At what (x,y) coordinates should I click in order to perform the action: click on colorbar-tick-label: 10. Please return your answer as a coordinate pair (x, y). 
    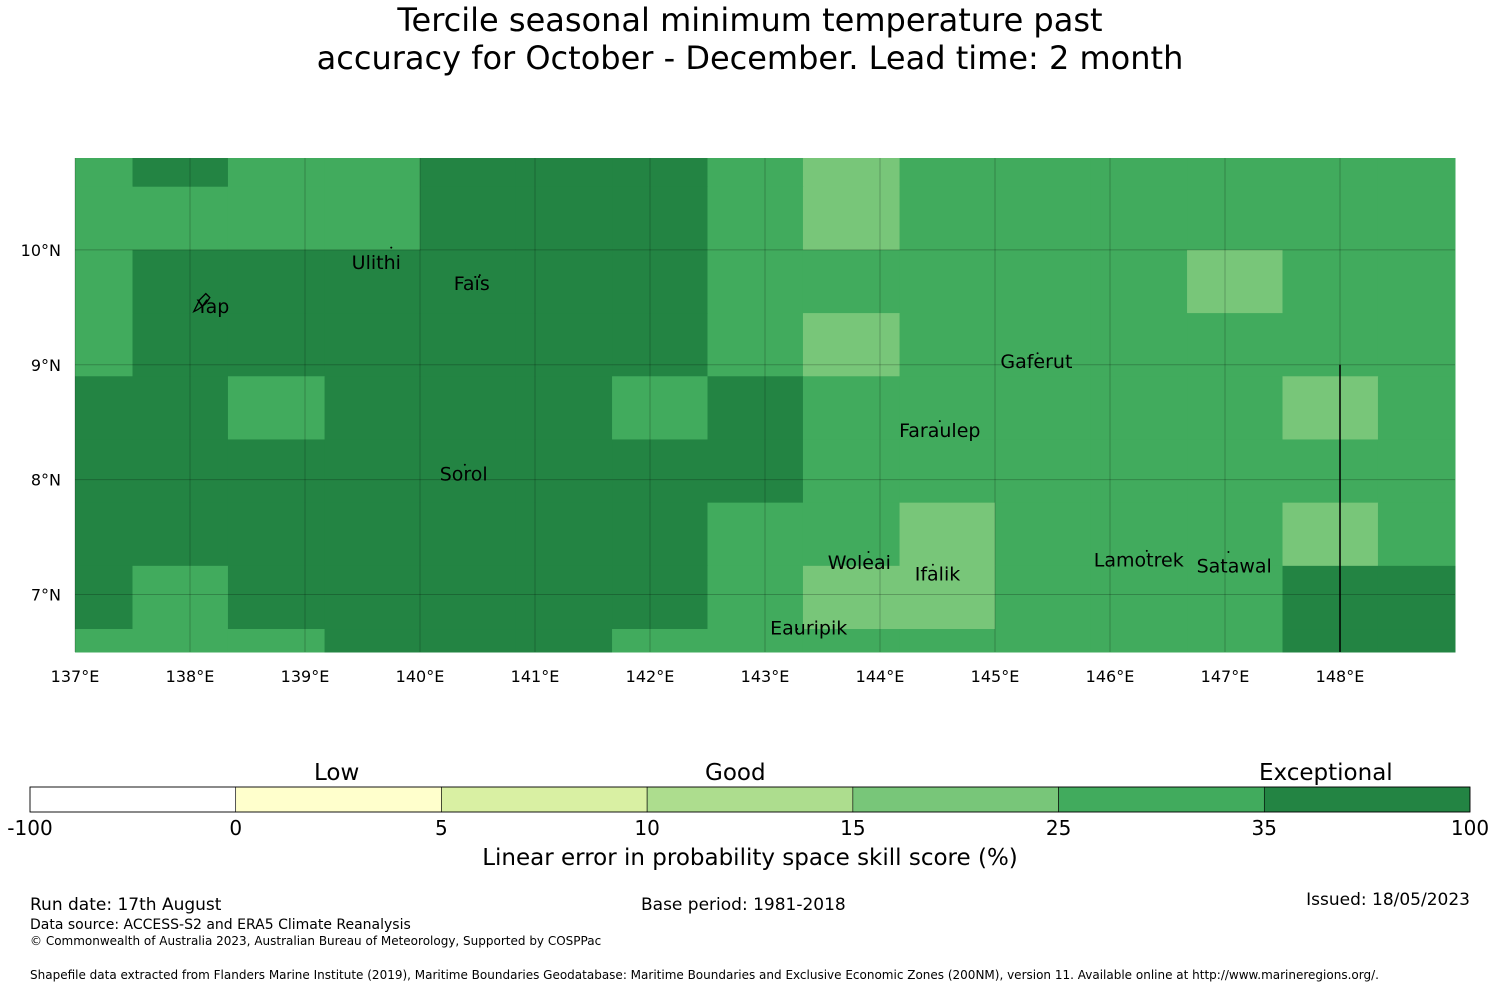
    Looking at the image, I should click on (646, 828).